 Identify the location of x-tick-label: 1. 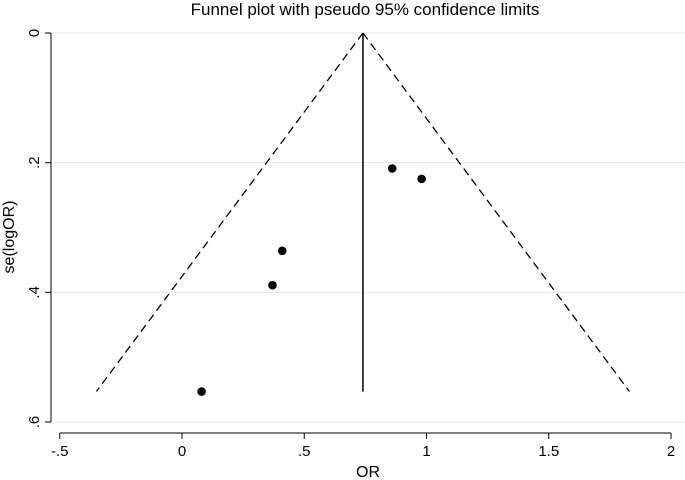
(426, 451).